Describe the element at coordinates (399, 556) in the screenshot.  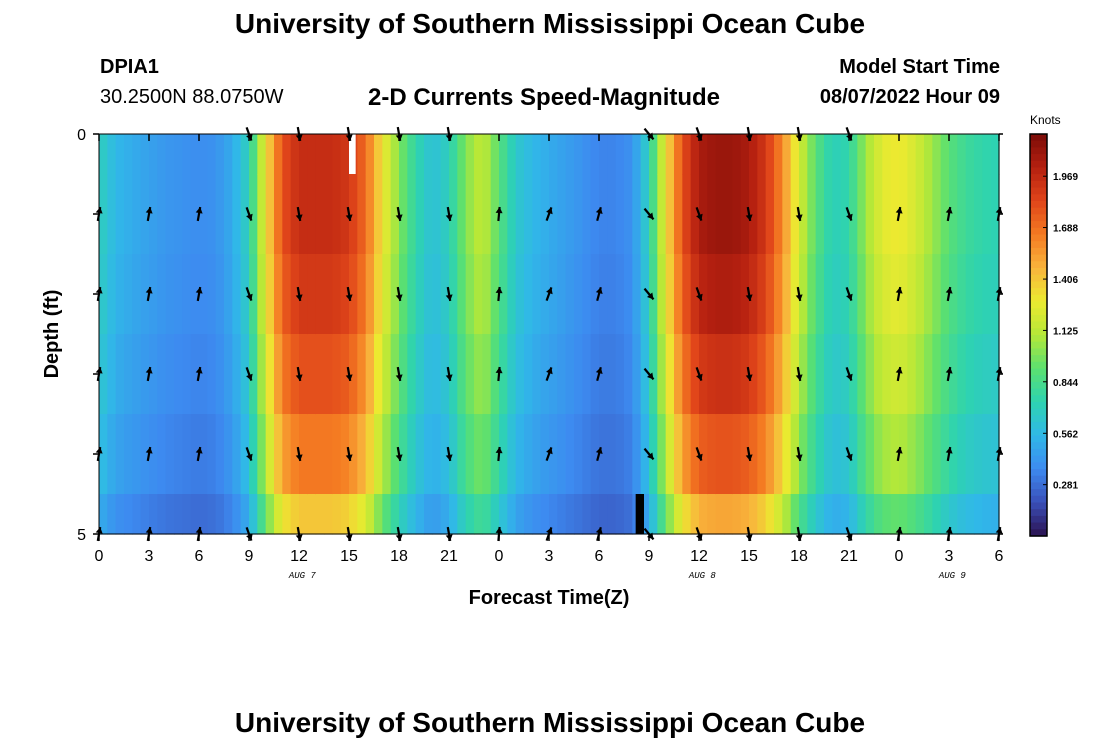
I see `x-tick-label: 18` at that location.